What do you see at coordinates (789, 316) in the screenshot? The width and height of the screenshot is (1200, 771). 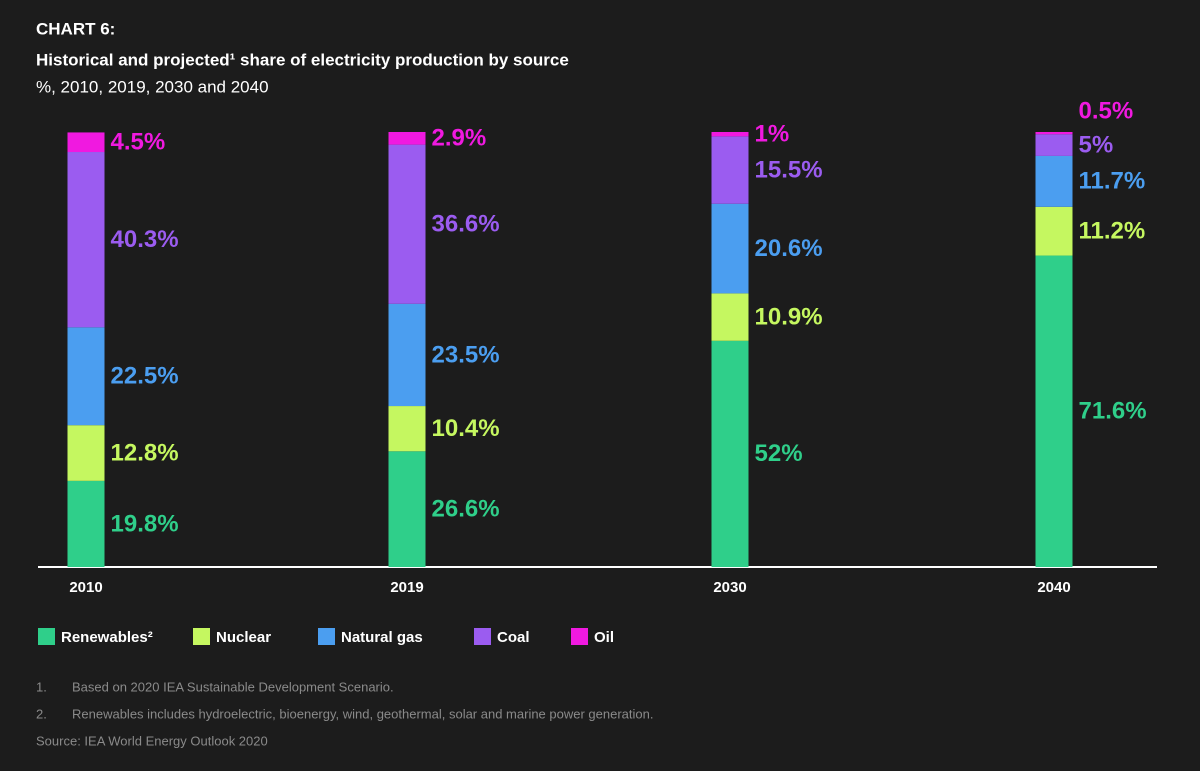 I see `value-label: 10.9%` at bounding box center [789, 316].